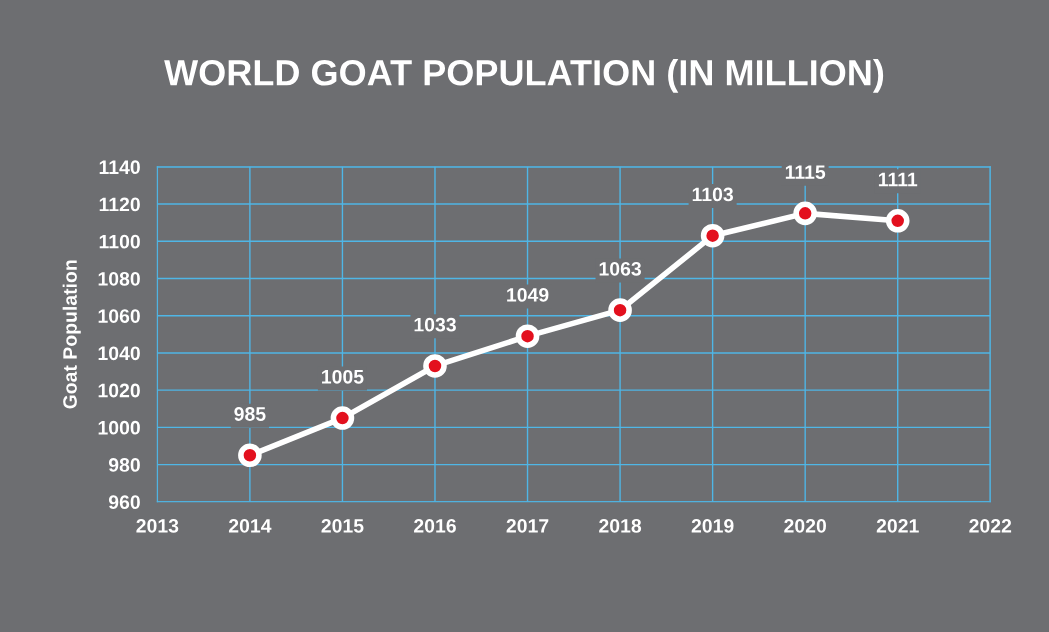 The width and height of the screenshot is (1049, 632). Describe the element at coordinates (620, 525) in the screenshot. I see `x-tick-label: 2018` at that location.